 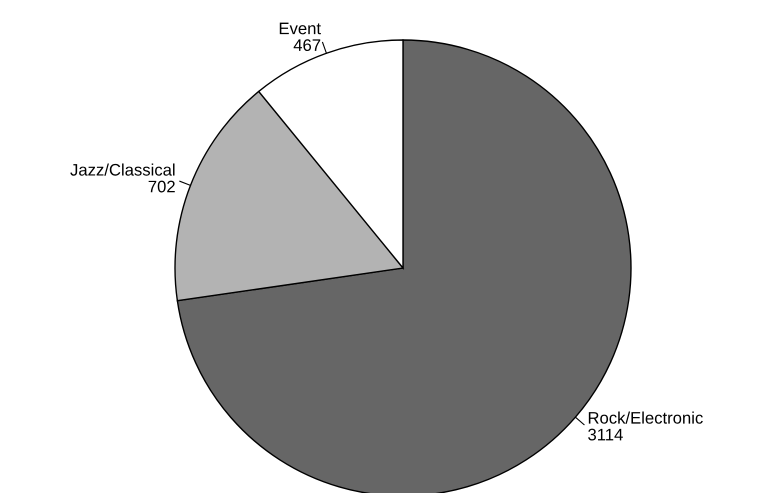 I want to click on data-label: 702, so click(x=161, y=186).